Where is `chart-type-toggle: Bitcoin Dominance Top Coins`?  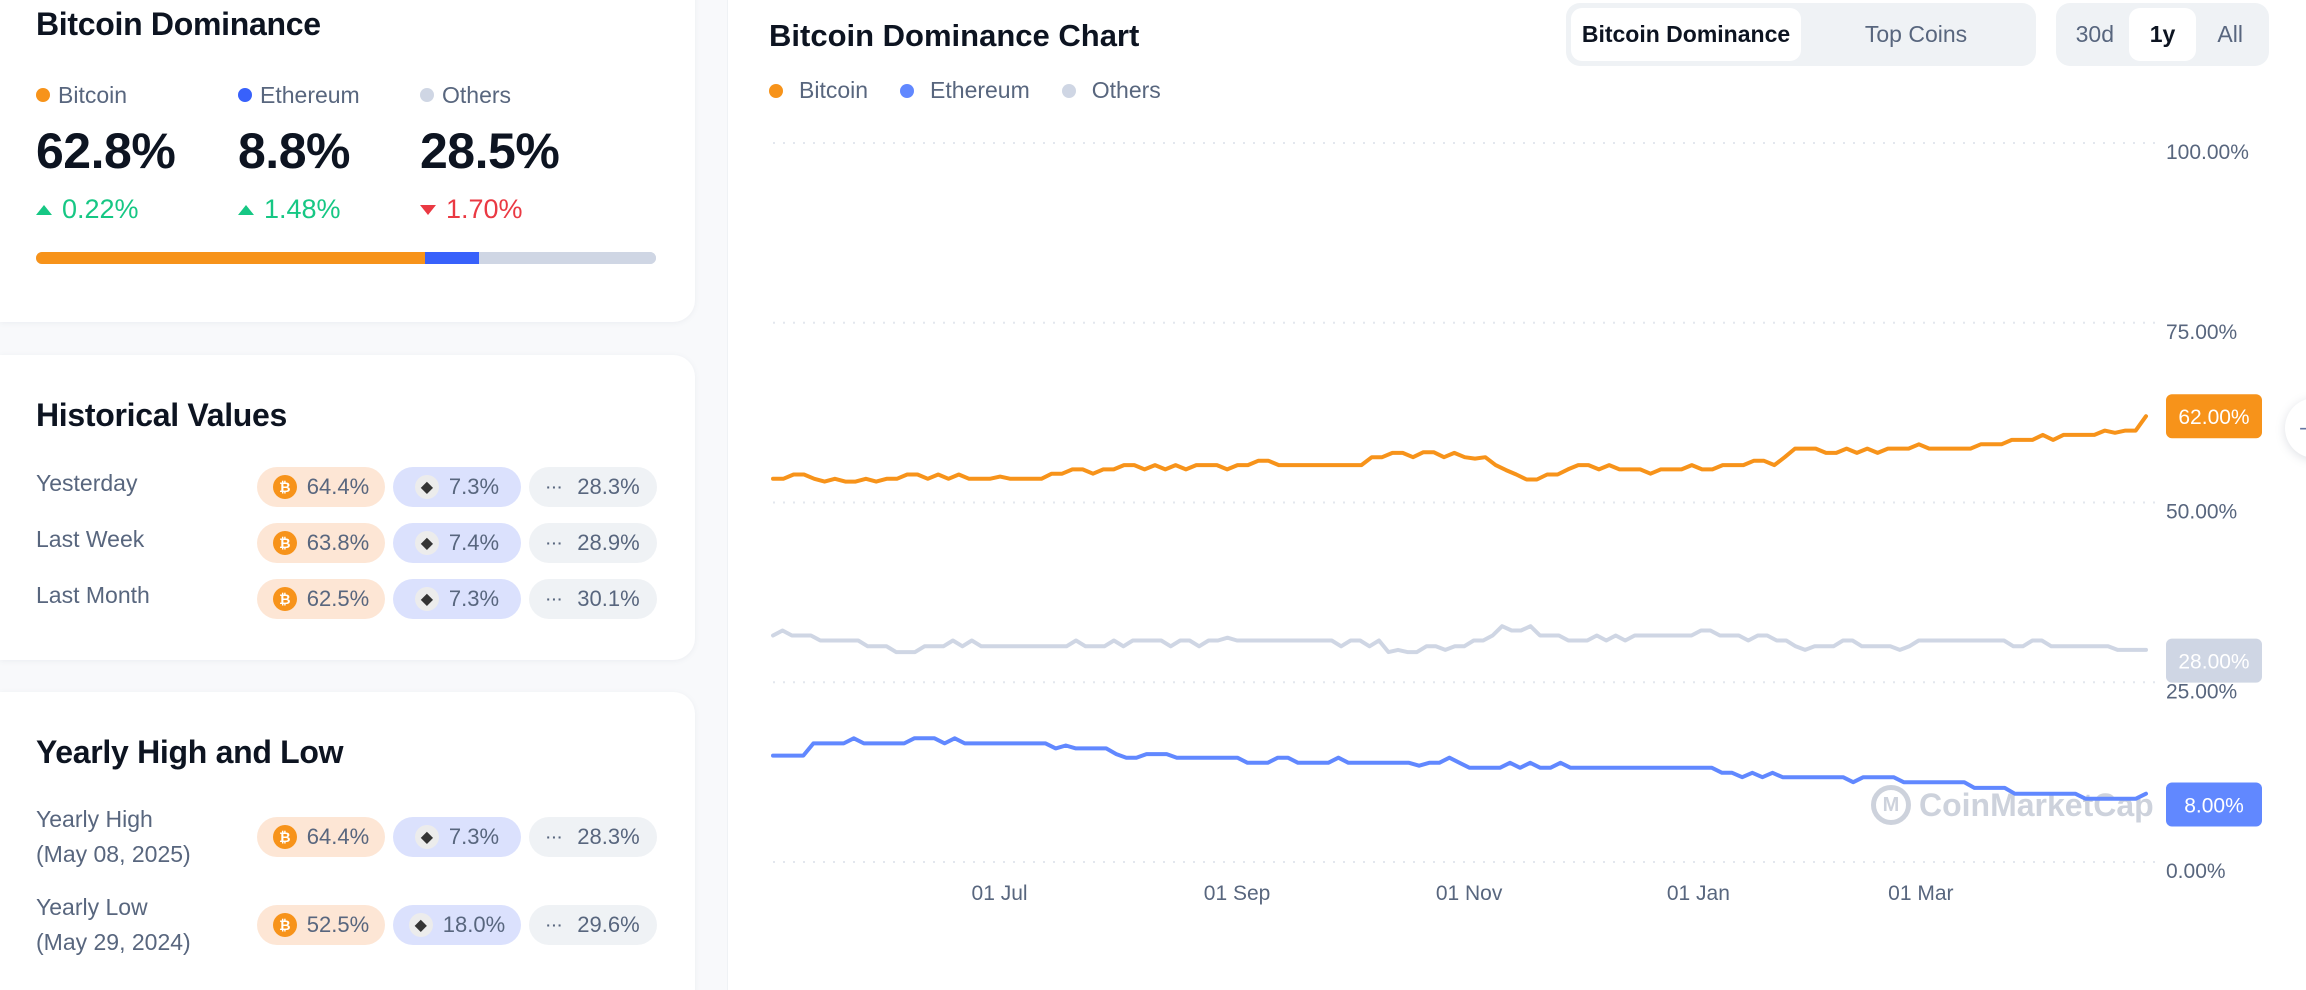 chart-type-toggle: Bitcoin Dominance Top Coins is located at coordinates (1801, 34).